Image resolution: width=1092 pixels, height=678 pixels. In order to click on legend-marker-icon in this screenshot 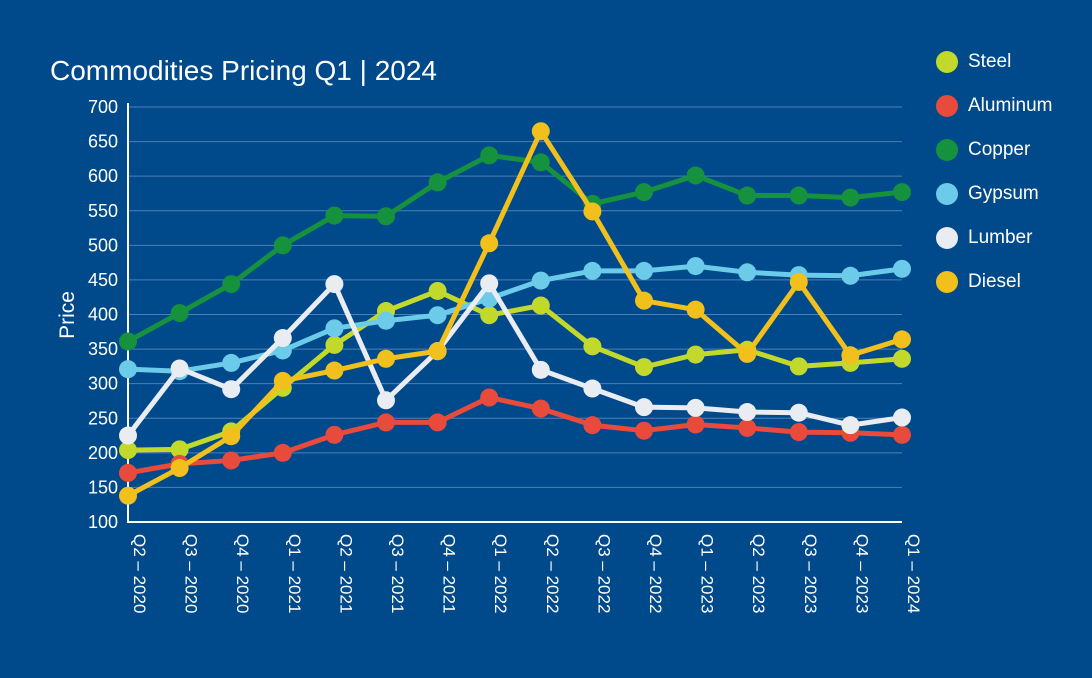, I will do `click(947, 238)`.